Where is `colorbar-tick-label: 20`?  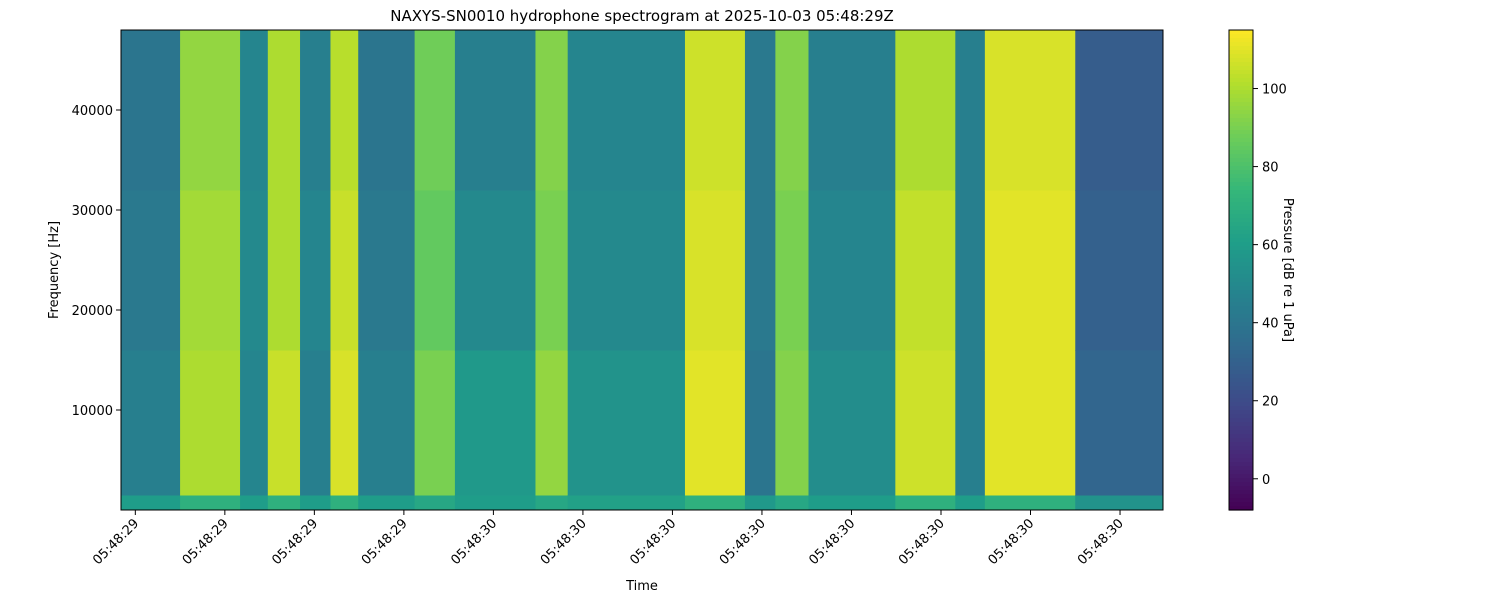
colorbar-tick-label: 20 is located at coordinates (1270, 402).